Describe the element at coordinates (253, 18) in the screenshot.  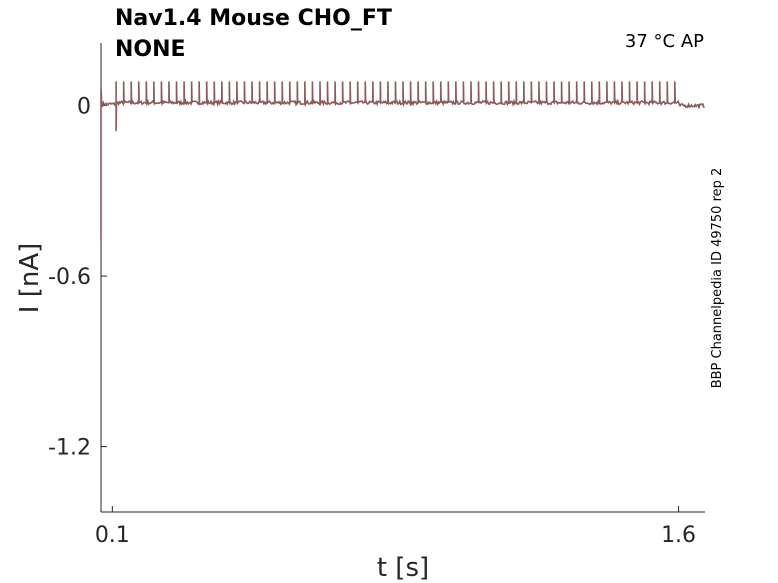
I see `chart-title-line1: Nav1.4 Mouse CHO_FT` at that location.